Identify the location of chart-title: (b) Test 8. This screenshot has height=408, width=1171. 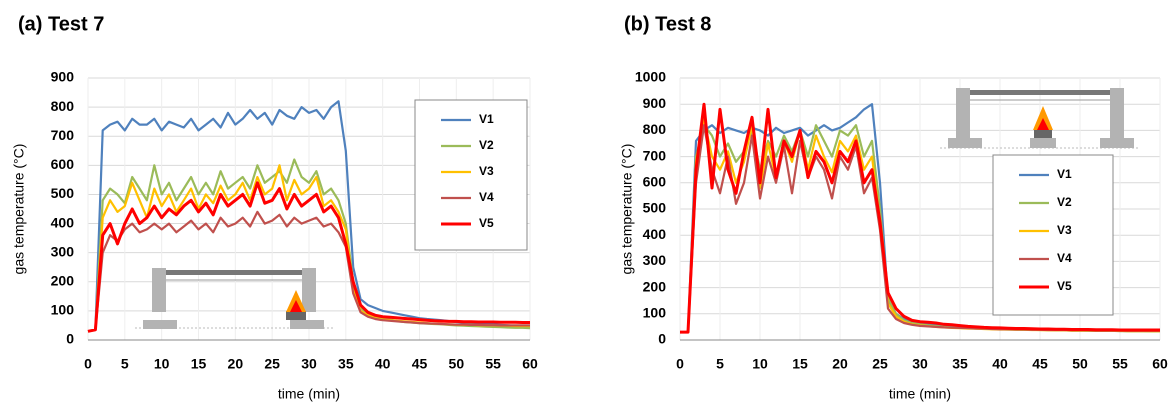
(667, 24).